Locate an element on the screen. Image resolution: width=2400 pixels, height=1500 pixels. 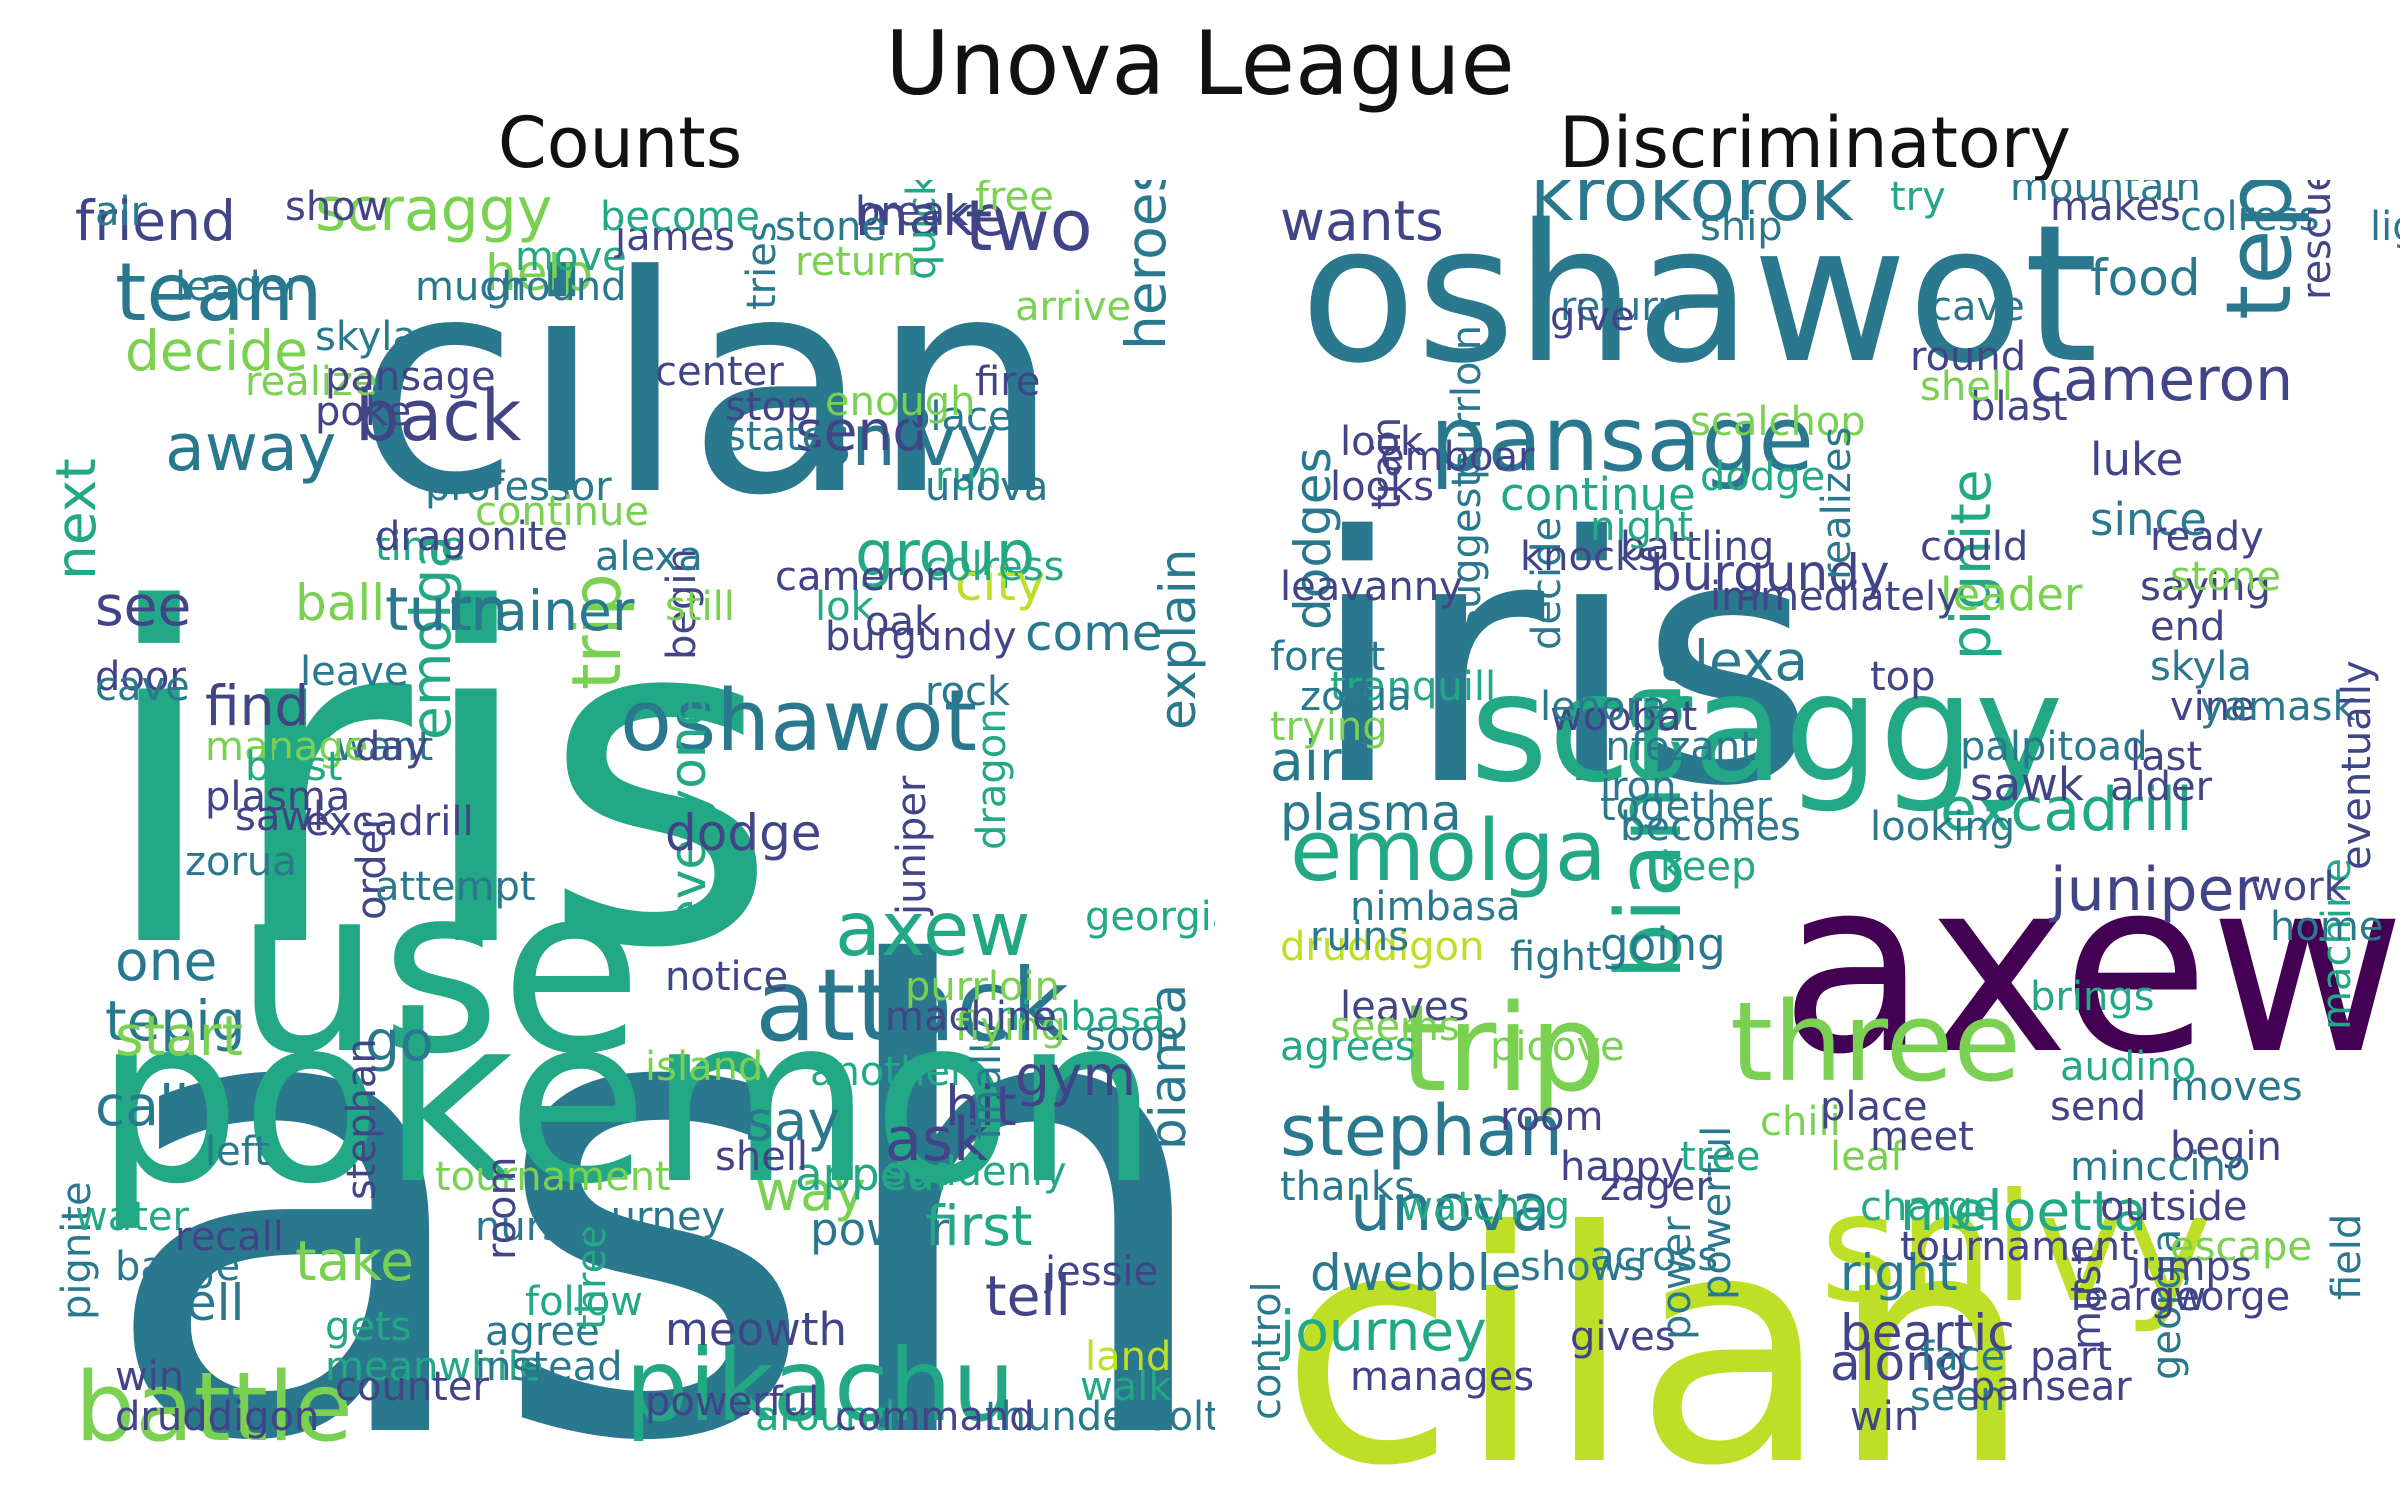
counts-word-back: back is located at coordinates (438, 416).